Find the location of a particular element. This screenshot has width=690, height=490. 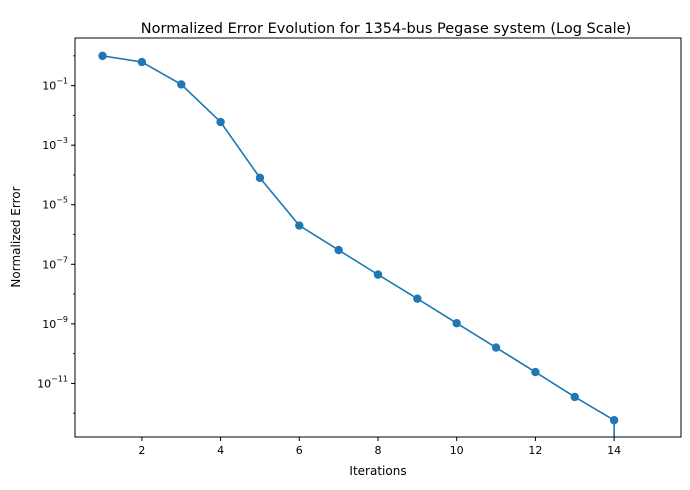

x-tick-label: 12 is located at coordinates (535, 450).